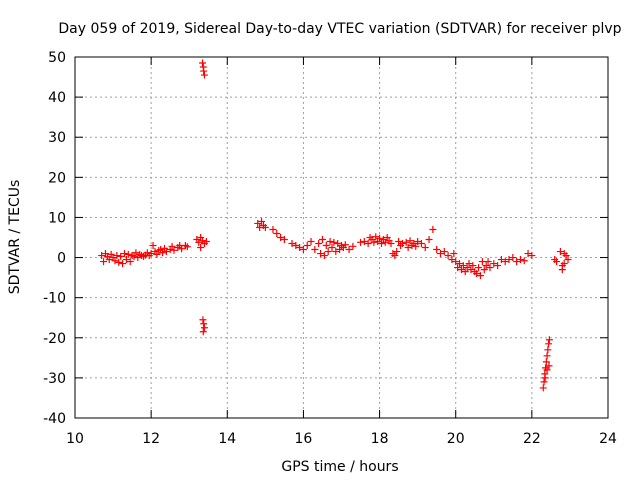  I want to click on x-tick-label: 20, so click(456, 439).